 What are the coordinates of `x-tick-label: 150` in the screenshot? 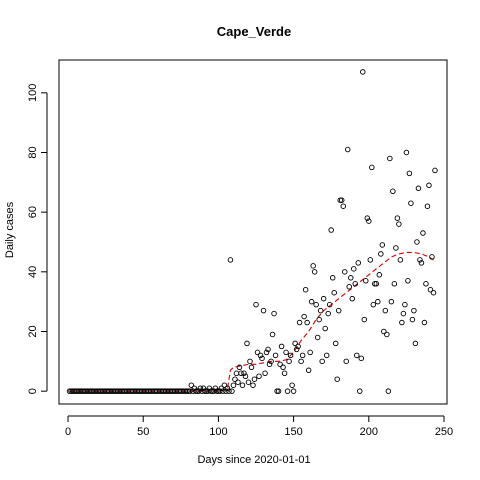 It's located at (293, 432).